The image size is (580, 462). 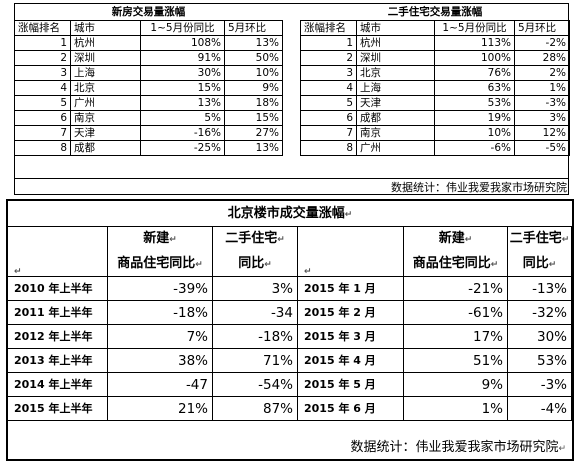 What do you see at coordinates (160, 385) in the screenshot?
I see `value-new: -47` at bounding box center [160, 385].